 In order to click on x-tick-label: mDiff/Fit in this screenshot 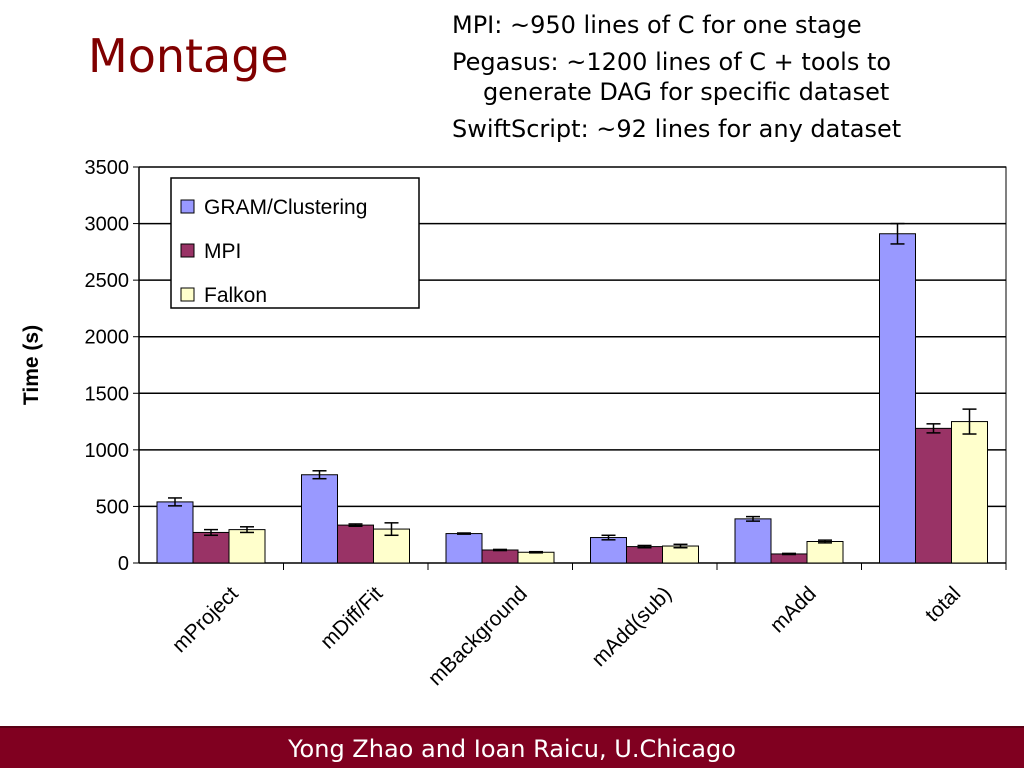, I will do `click(351, 617)`.